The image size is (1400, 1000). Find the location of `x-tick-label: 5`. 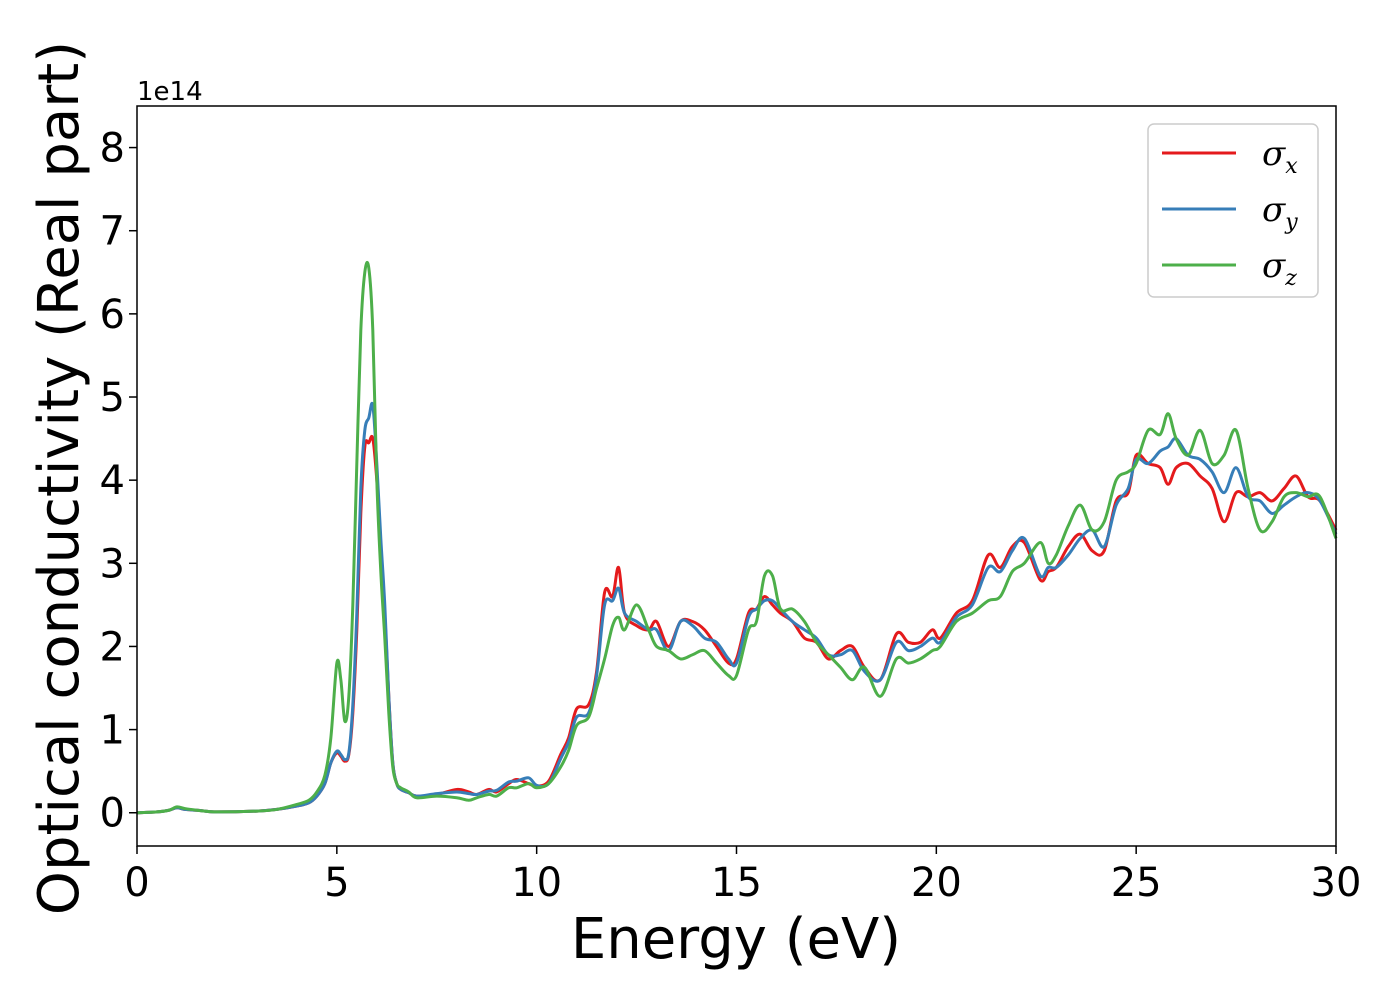

x-tick-label: 5 is located at coordinates (336, 883).